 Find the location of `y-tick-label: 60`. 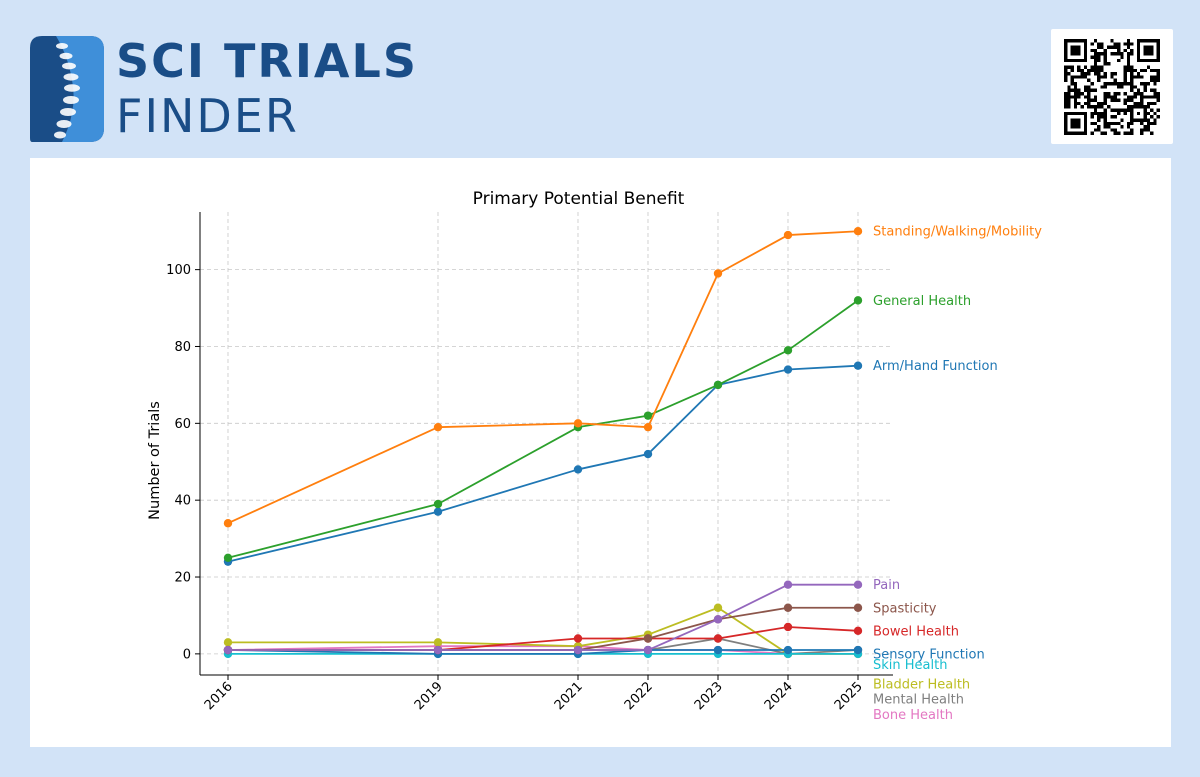

y-tick-label: 60 is located at coordinates (182, 424).